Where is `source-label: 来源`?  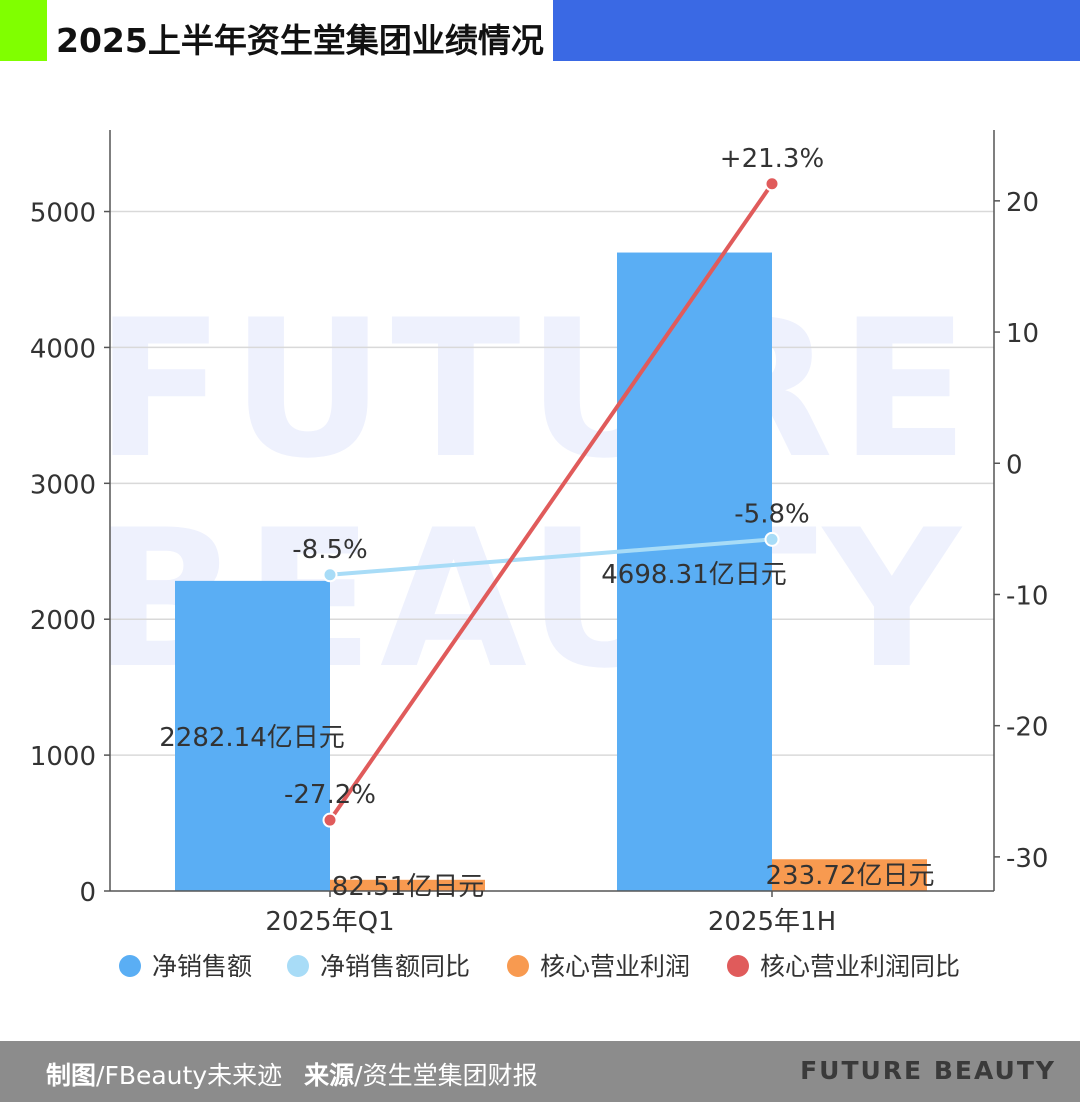
source-label: 来源 is located at coordinates (329, 1075).